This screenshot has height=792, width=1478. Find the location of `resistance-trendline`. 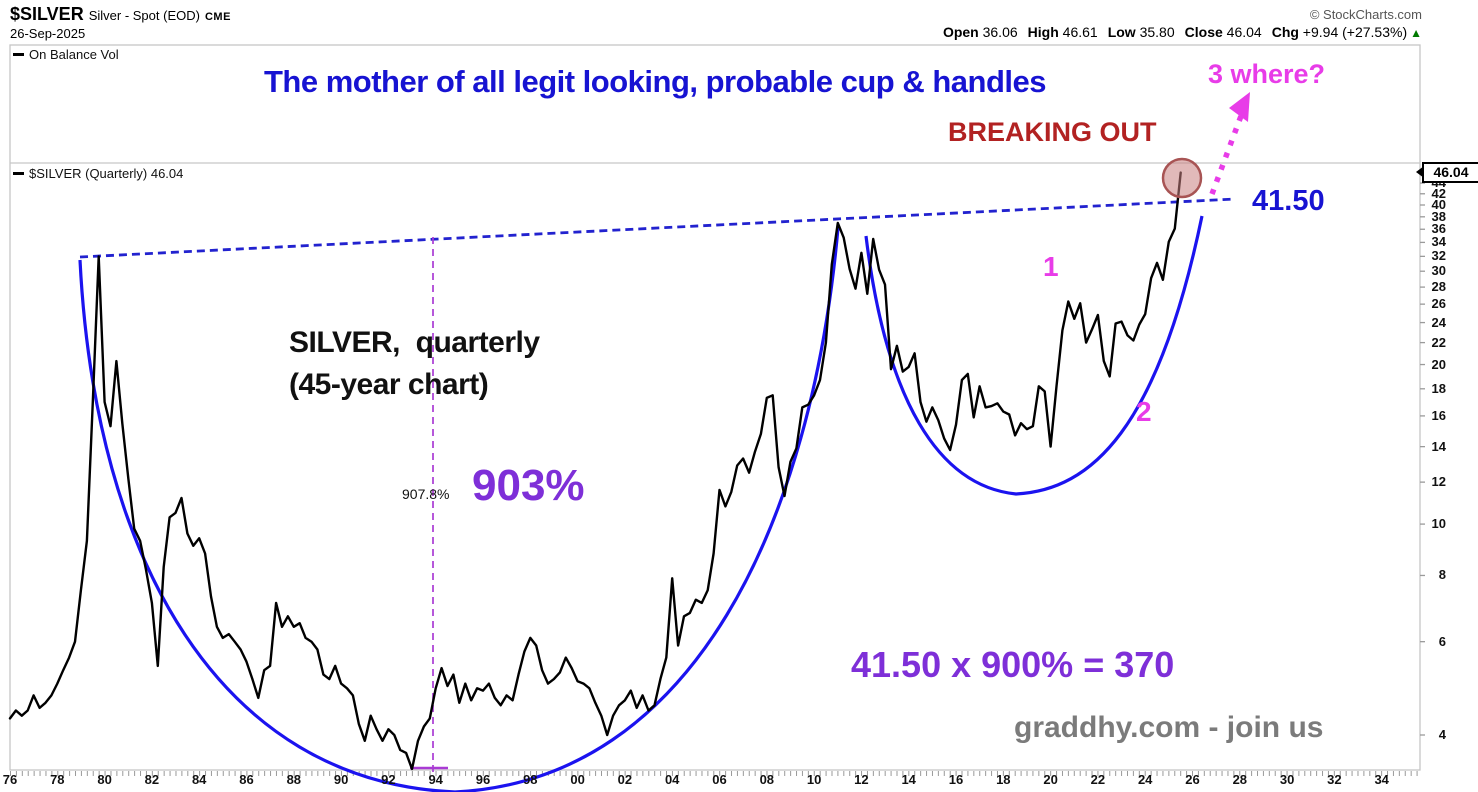

resistance-trendline is located at coordinates (657, 228).